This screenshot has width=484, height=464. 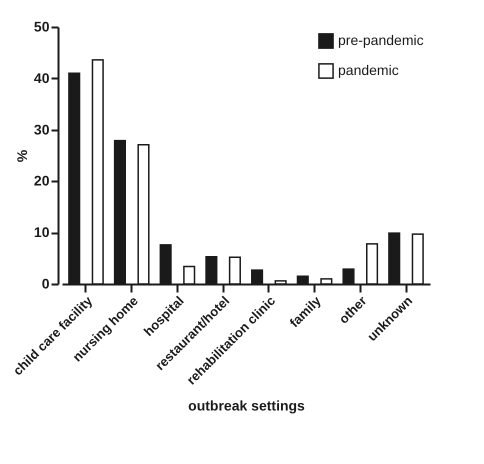 What do you see at coordinates (42, 129) in the screenshot?
I see `y-tick-label: 30` at bounding box center [42, 129].